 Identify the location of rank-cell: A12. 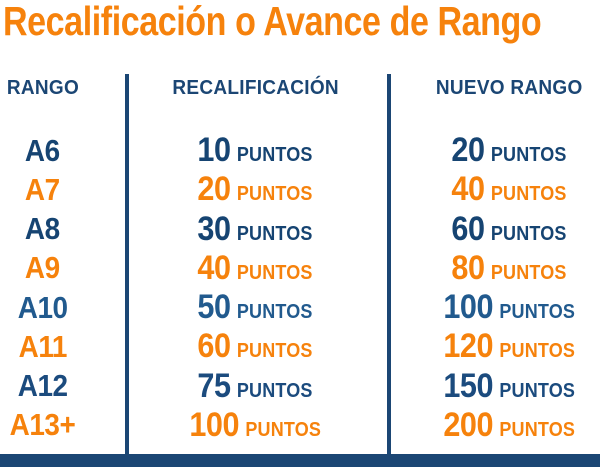
(63, 386).